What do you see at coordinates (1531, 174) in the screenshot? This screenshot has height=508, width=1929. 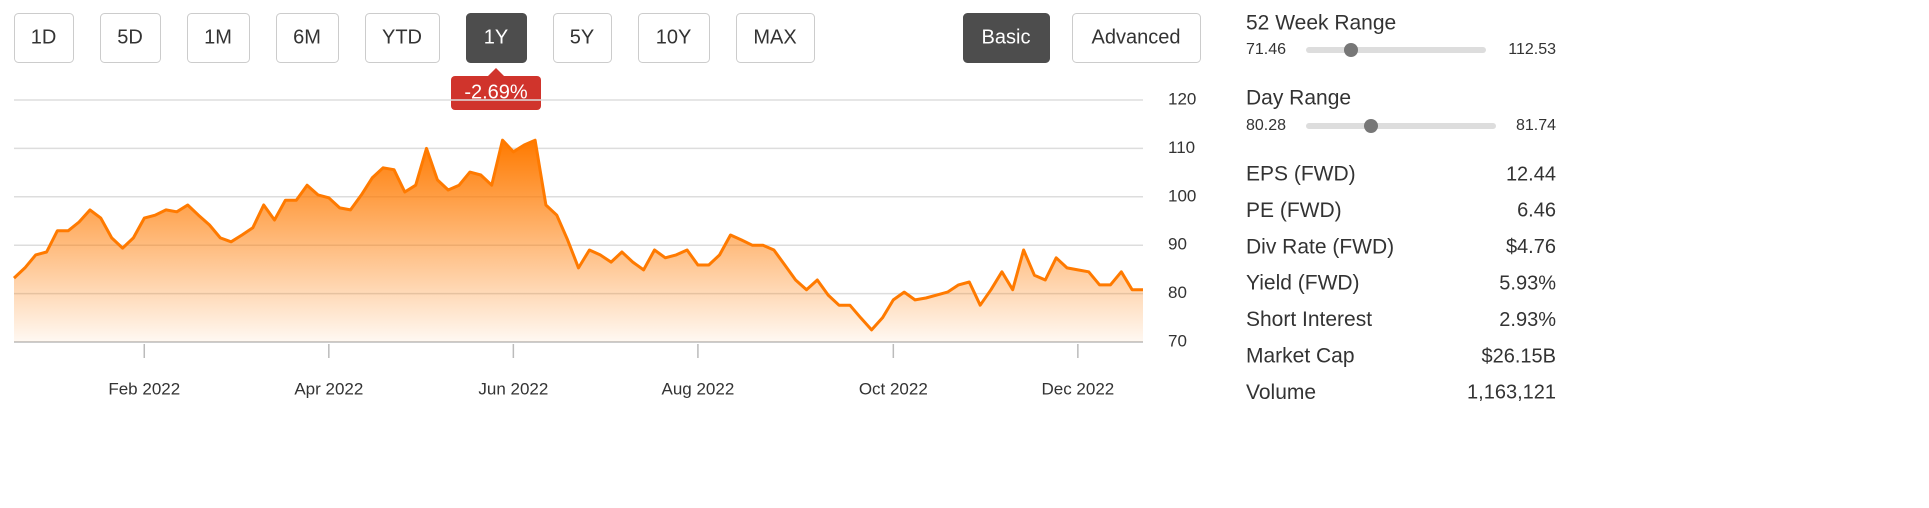 I see `stat-value: 12.44` at bounding box center [1531, 174].